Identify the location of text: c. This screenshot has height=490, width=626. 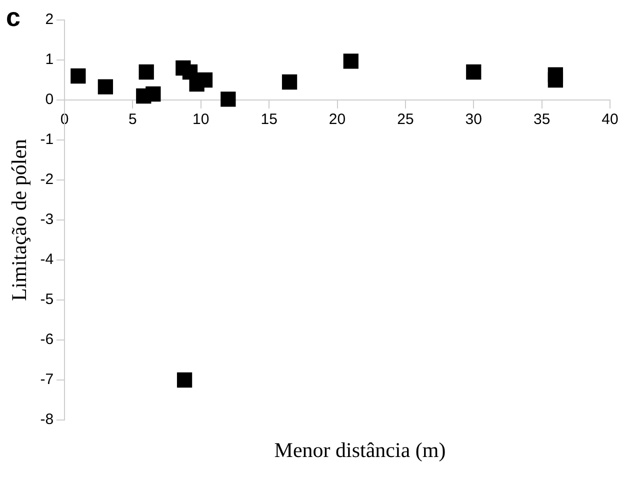
(13, 17).